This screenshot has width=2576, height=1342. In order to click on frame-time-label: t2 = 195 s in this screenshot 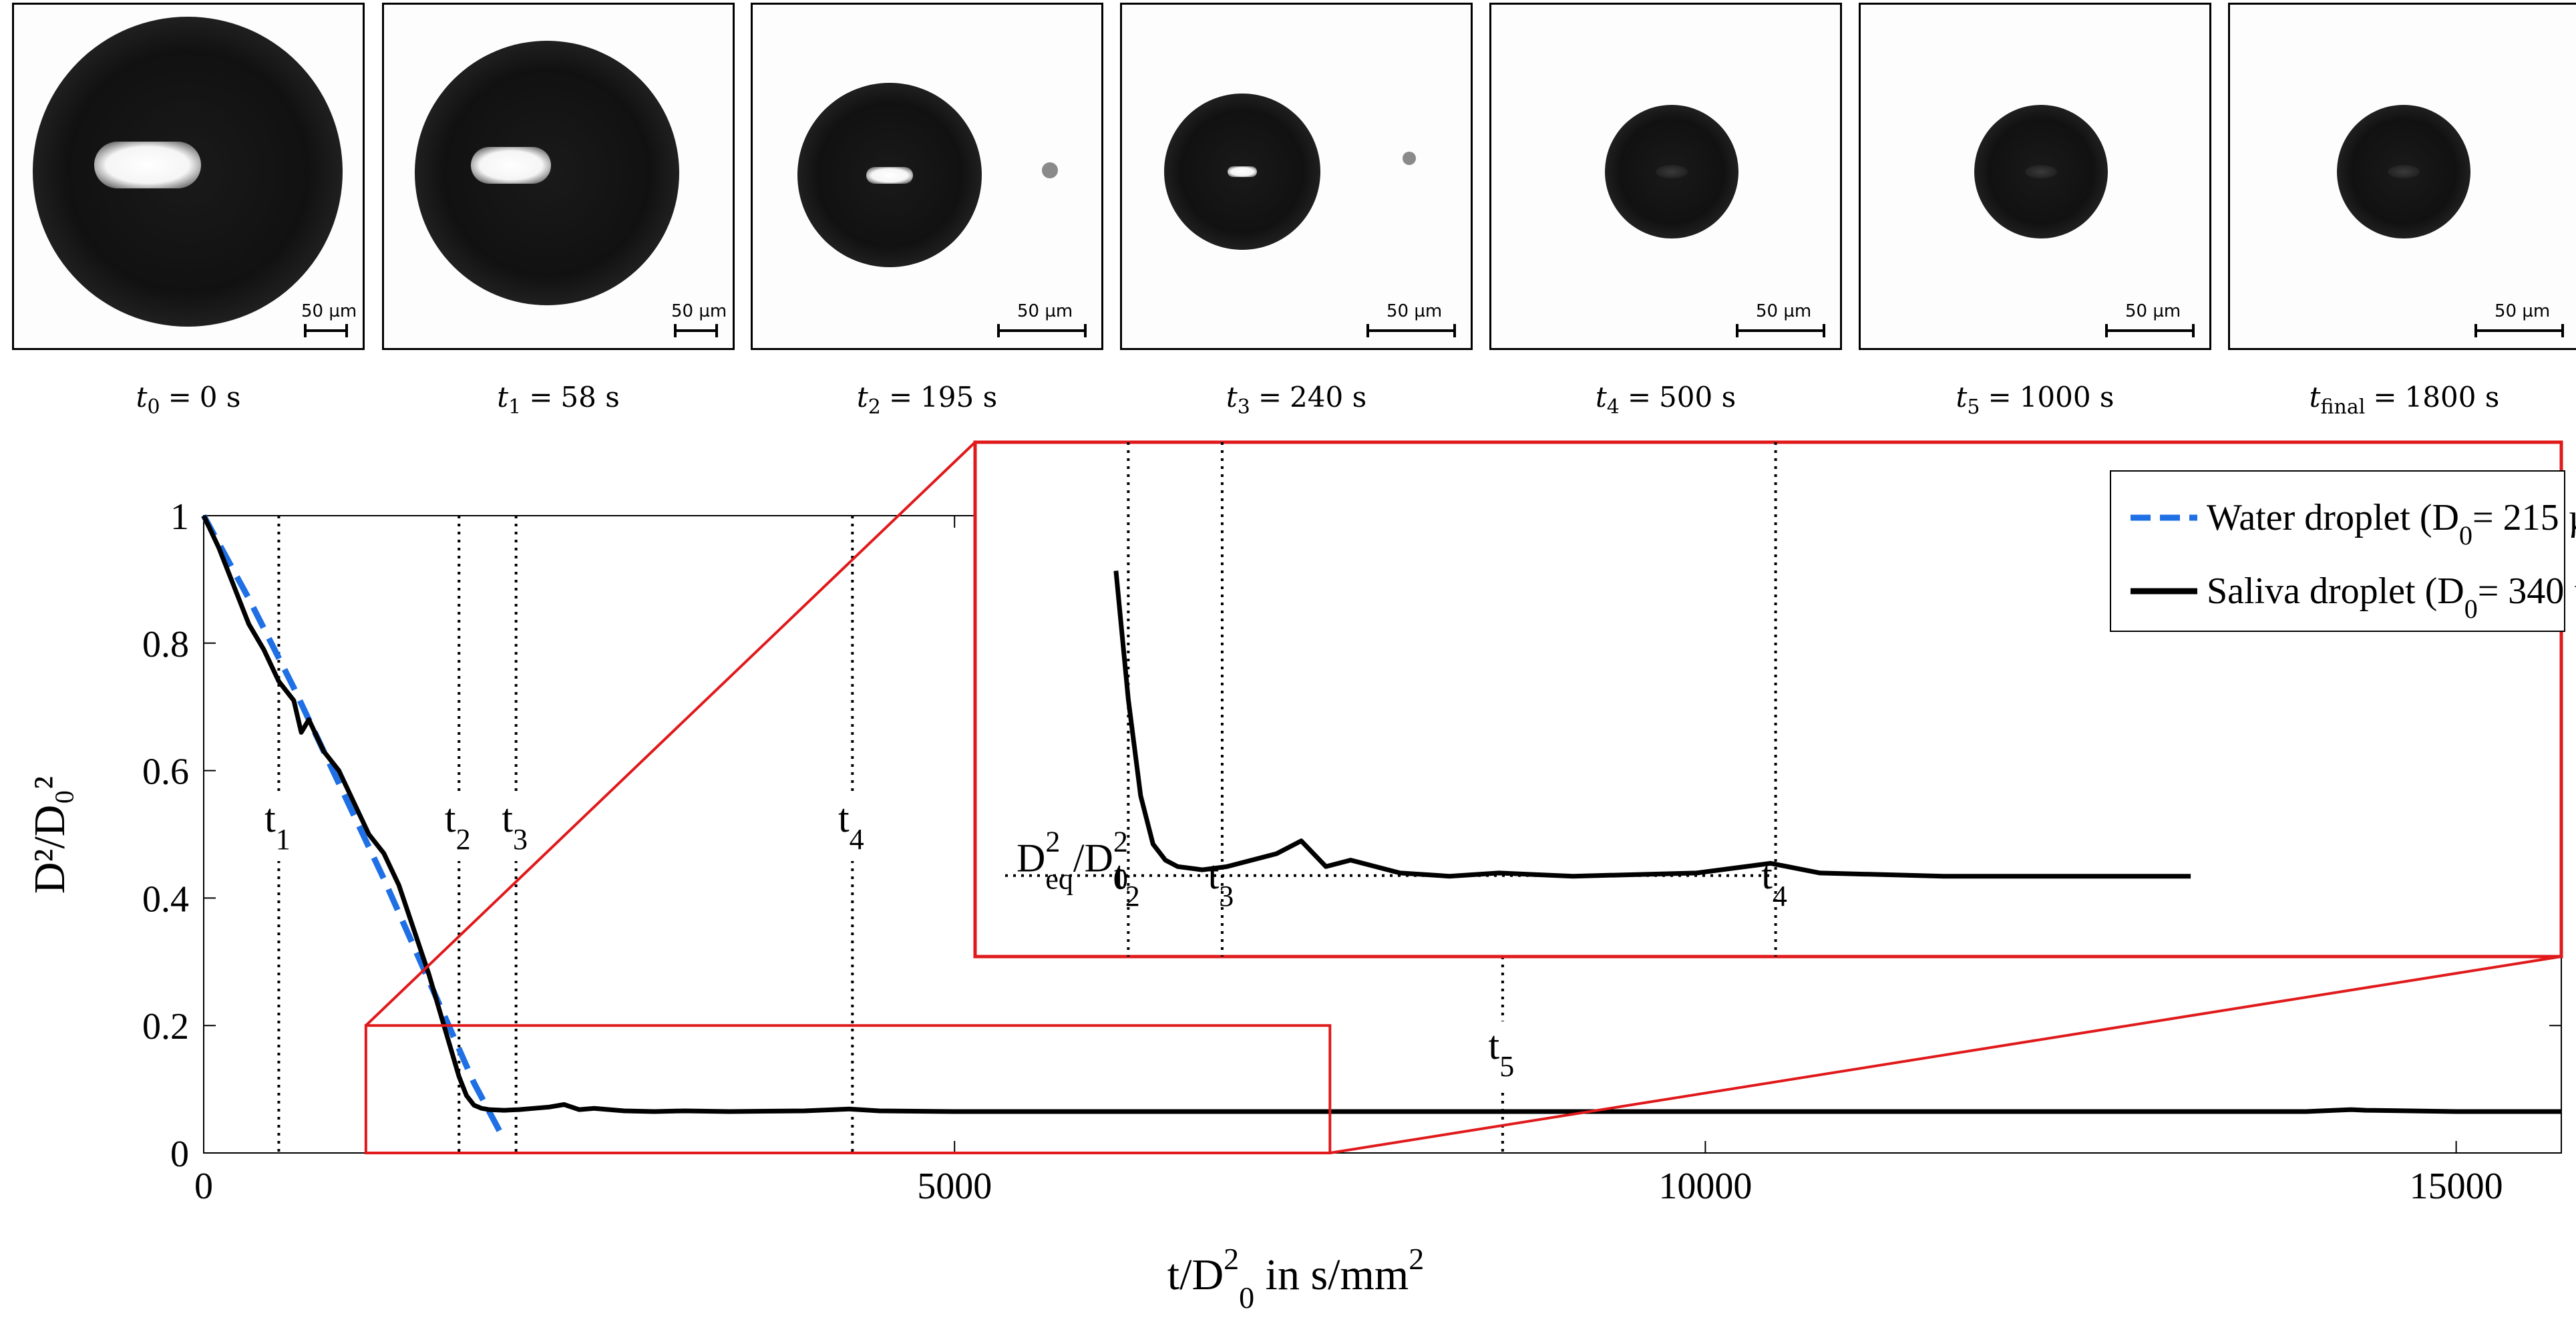, I will do `click(927, 400)`.